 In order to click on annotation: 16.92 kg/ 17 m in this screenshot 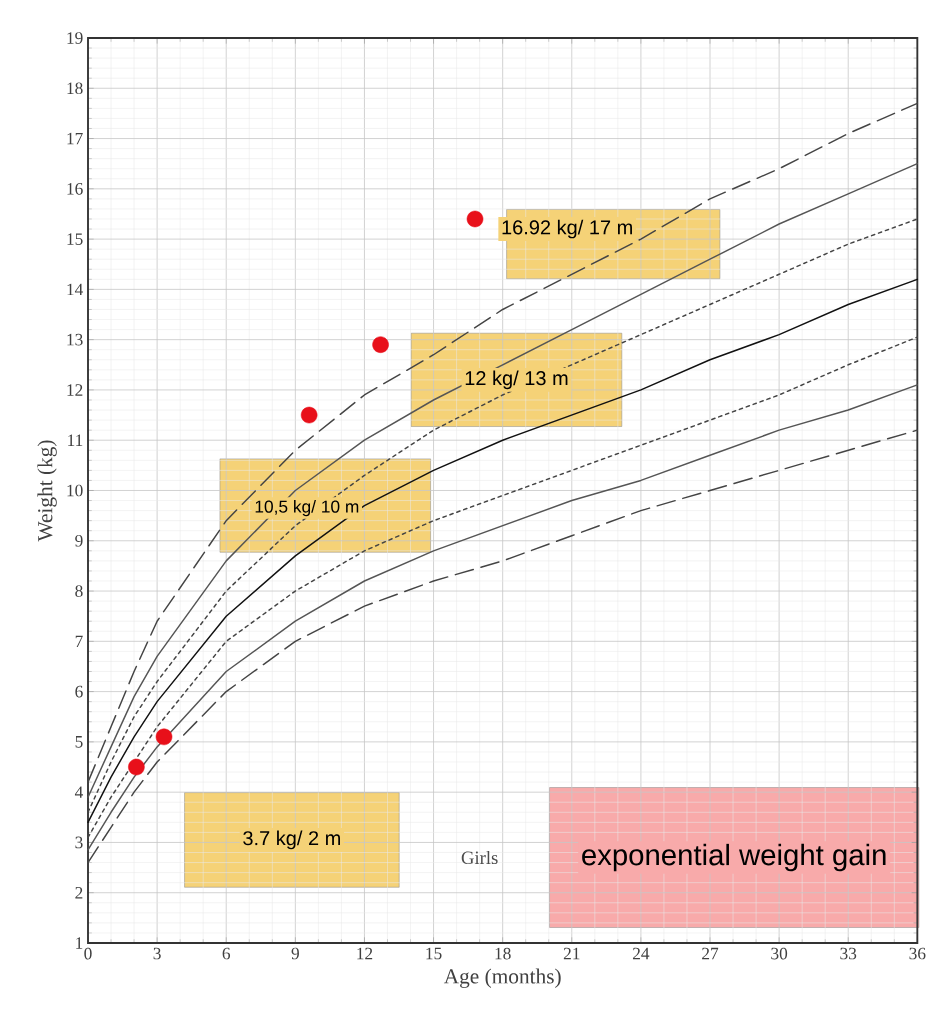, I will do `click(567, 229)`.